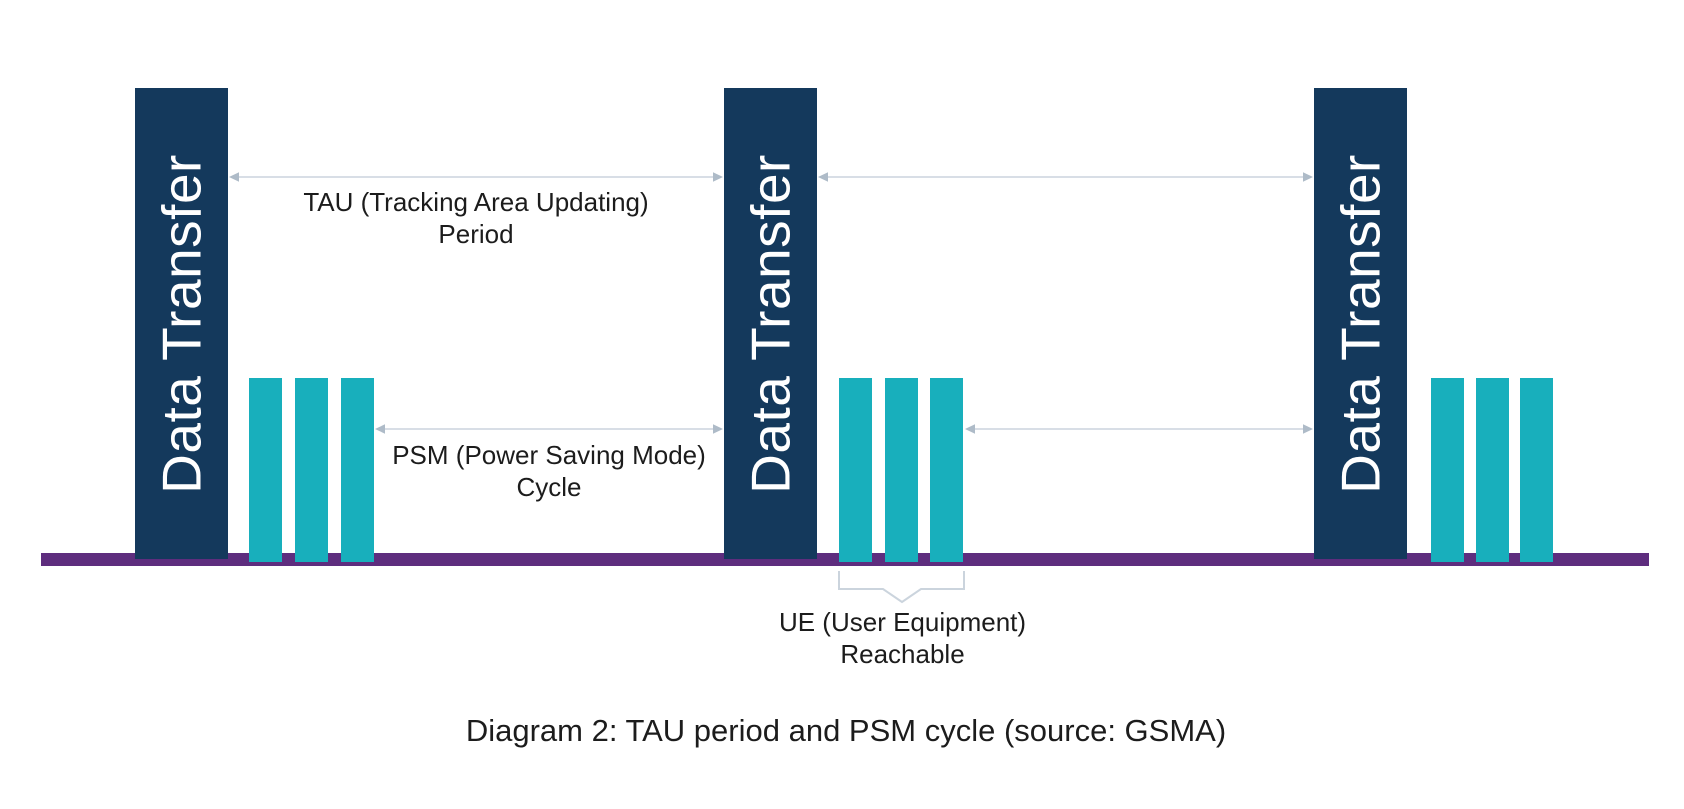  I want to click on psm-cycle-label-line1: PSM (Power Saving Mode), so click(549, 455).